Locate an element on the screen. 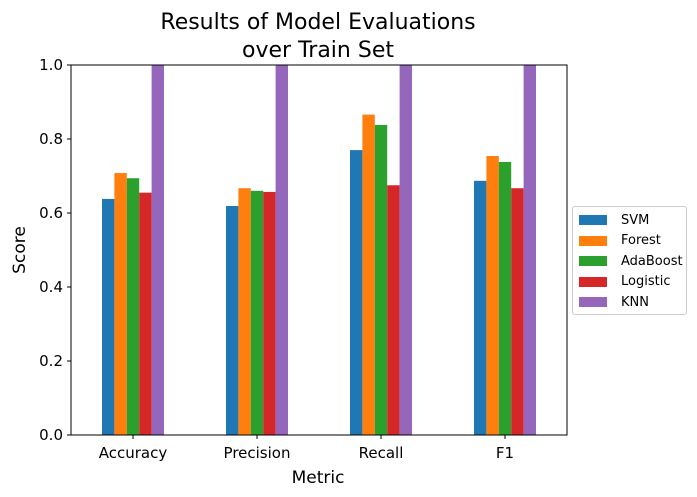  legend-label: Forest is located at coordinates (641, 241).